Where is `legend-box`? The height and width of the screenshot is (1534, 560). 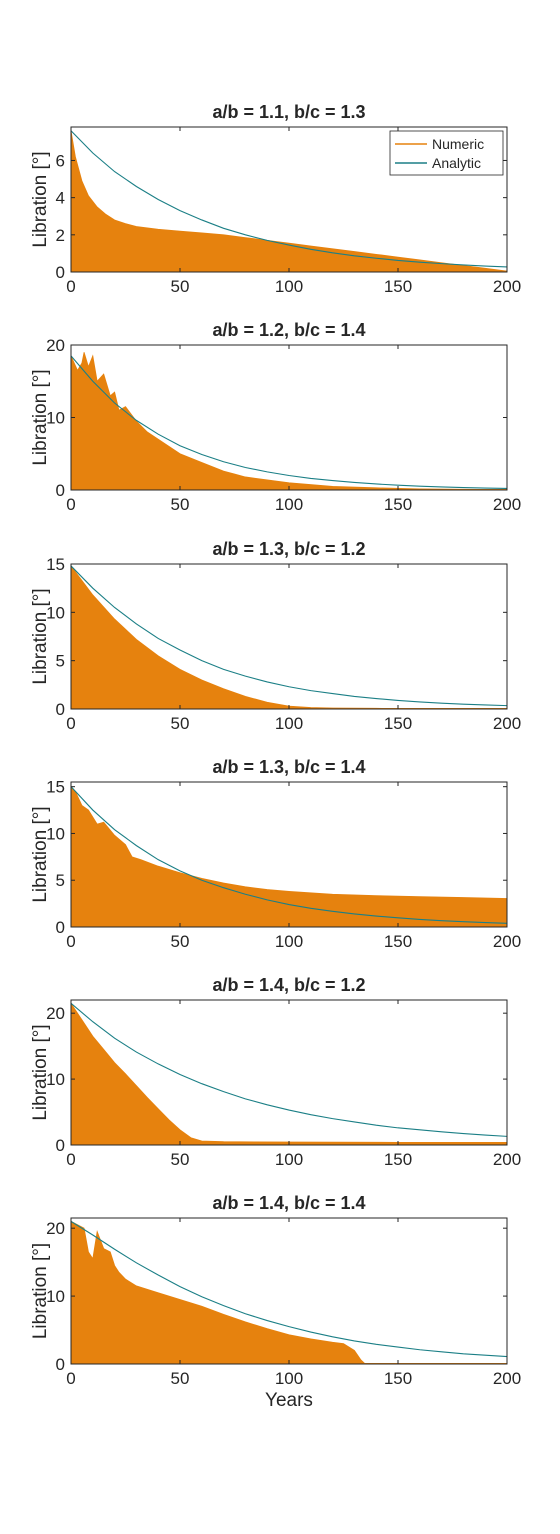 legend-box is located at coordinates (446, 153).